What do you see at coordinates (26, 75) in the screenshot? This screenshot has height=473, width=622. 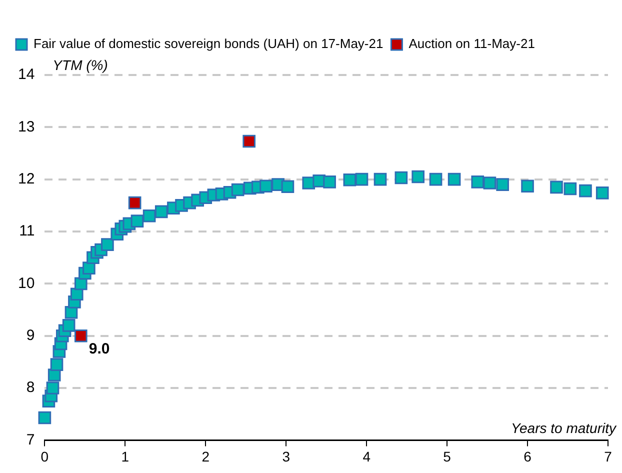 I see `y-tick-label: 14` at bounding box center [26, 75].